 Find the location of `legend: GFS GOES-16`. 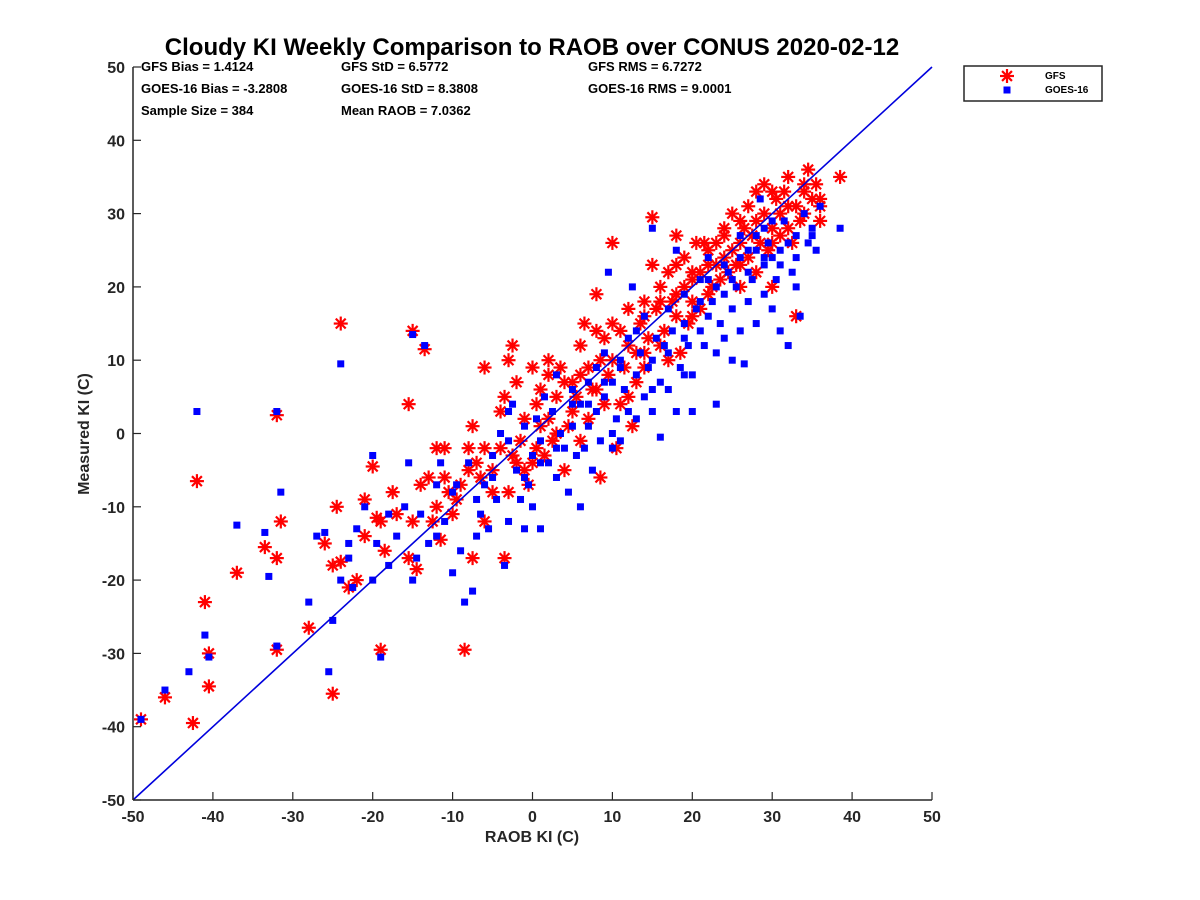

legend: GFS GOES-16 is located at coordinates (1033, 83).